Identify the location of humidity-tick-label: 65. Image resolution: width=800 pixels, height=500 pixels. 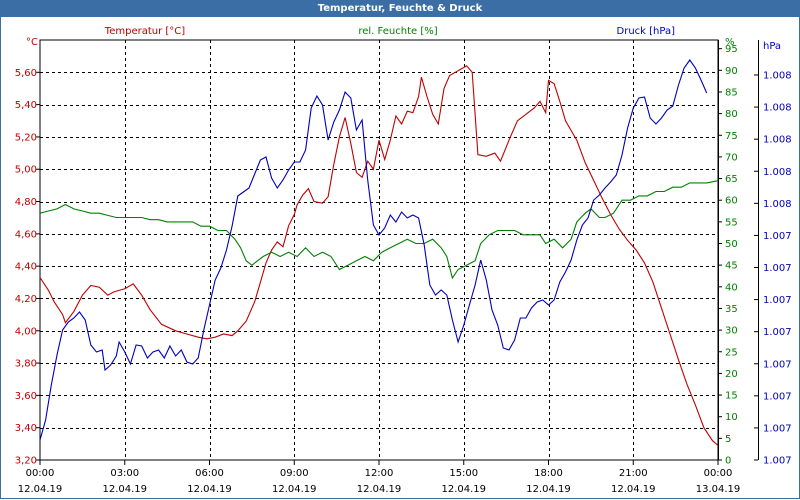
(731, 179).